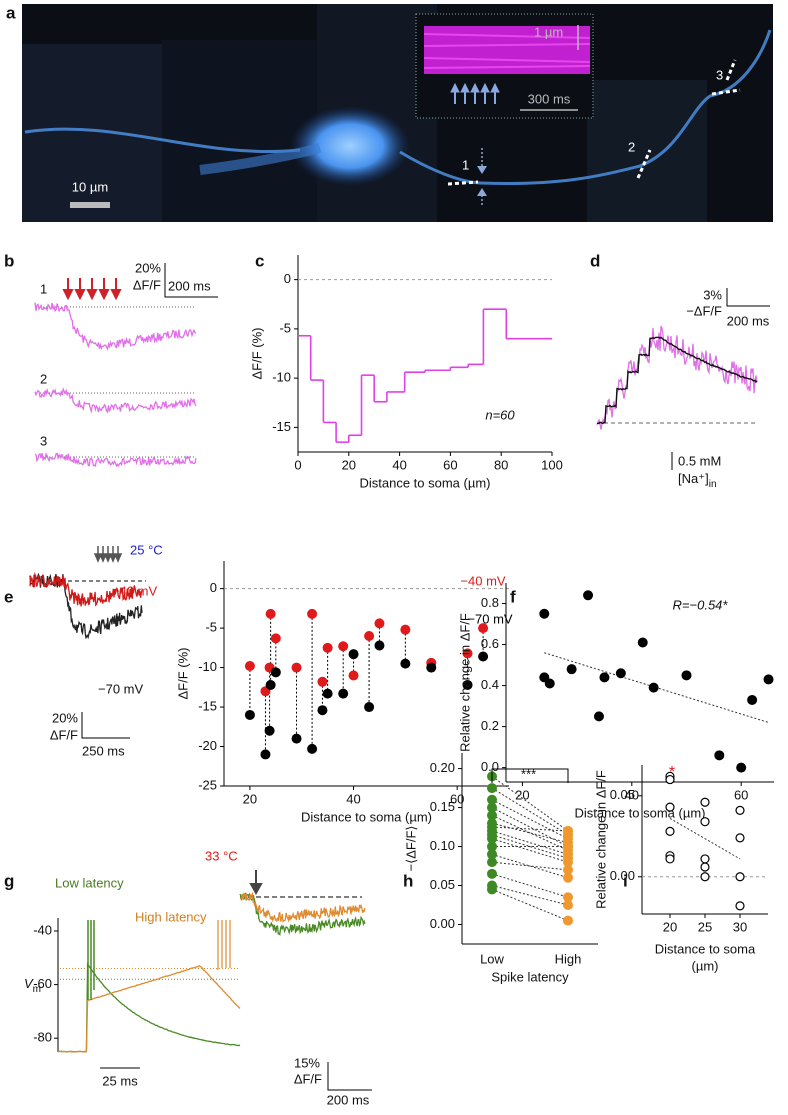  I want to click on scale-label: 0.5 mM, so click(699, 460).